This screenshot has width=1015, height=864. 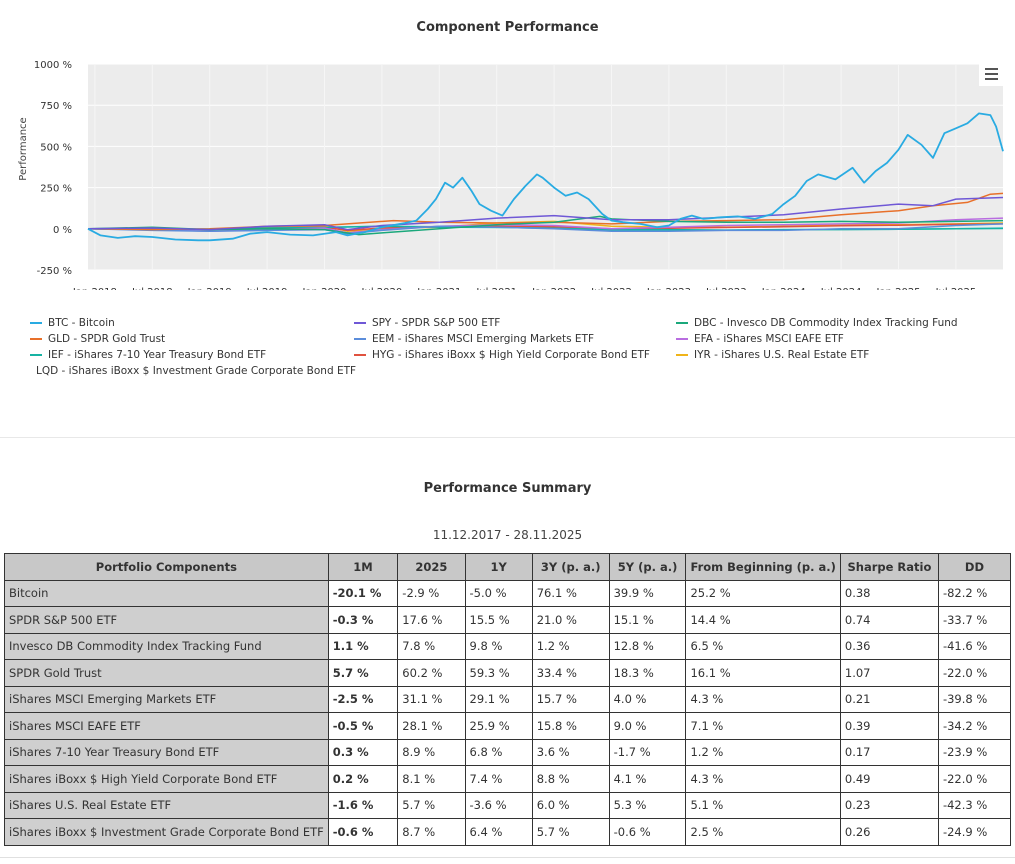 I want to click on chart-title: Component Performance, so click(x=507, y=27).